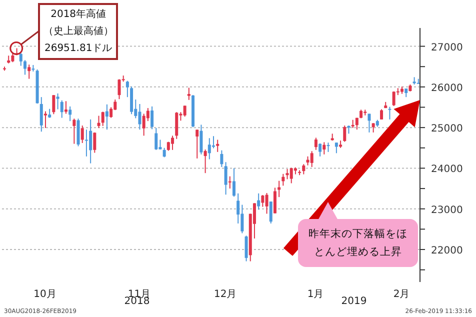 The width and height of the screenshot is (476, 317). I want to click on x-tick-label: 10月, so click(45, 294).